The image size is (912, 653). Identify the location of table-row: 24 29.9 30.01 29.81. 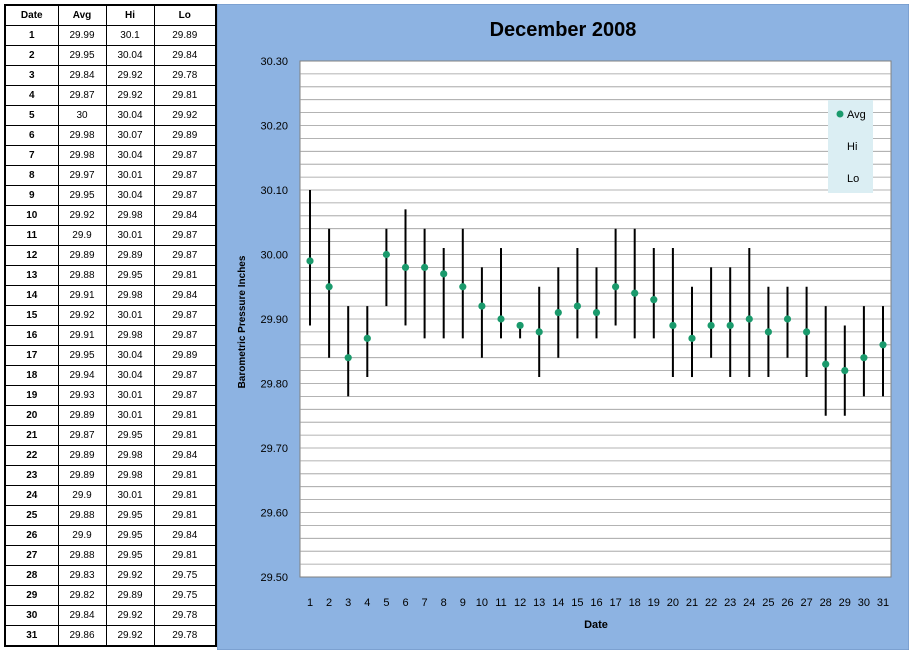
(110, 495).